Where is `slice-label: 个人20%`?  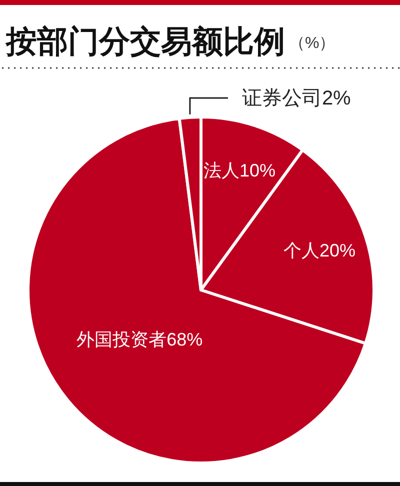 slice-label: 个人20% is located at coordinates (319, 250).